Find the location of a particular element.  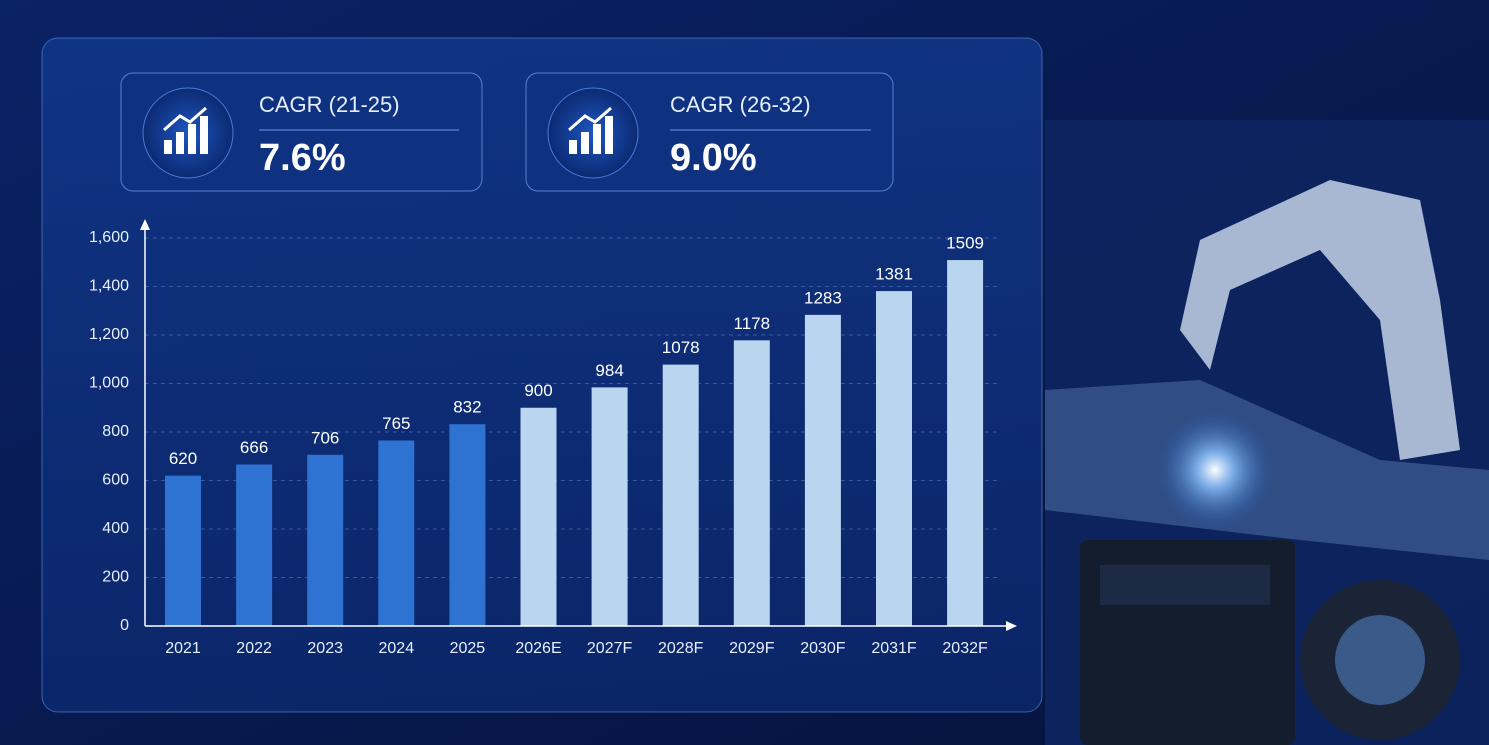

card-value: 9.0% is located at coordinates (713, 158).